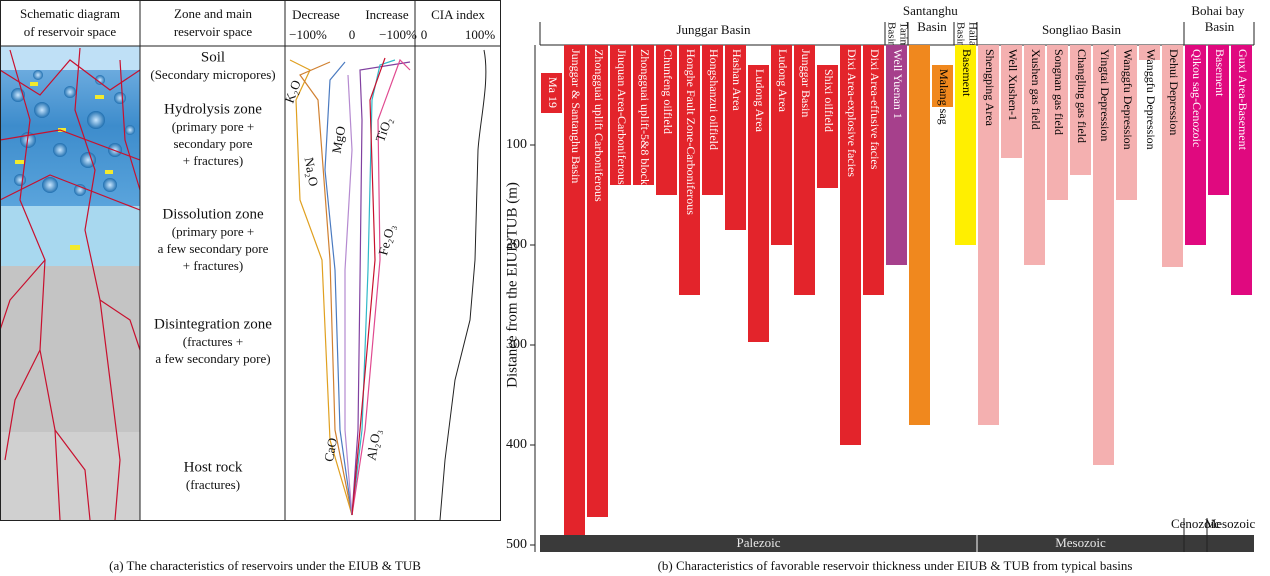 The image size is (1270, 576). I want to click on zone-name: Host rock, so click(213, 467).